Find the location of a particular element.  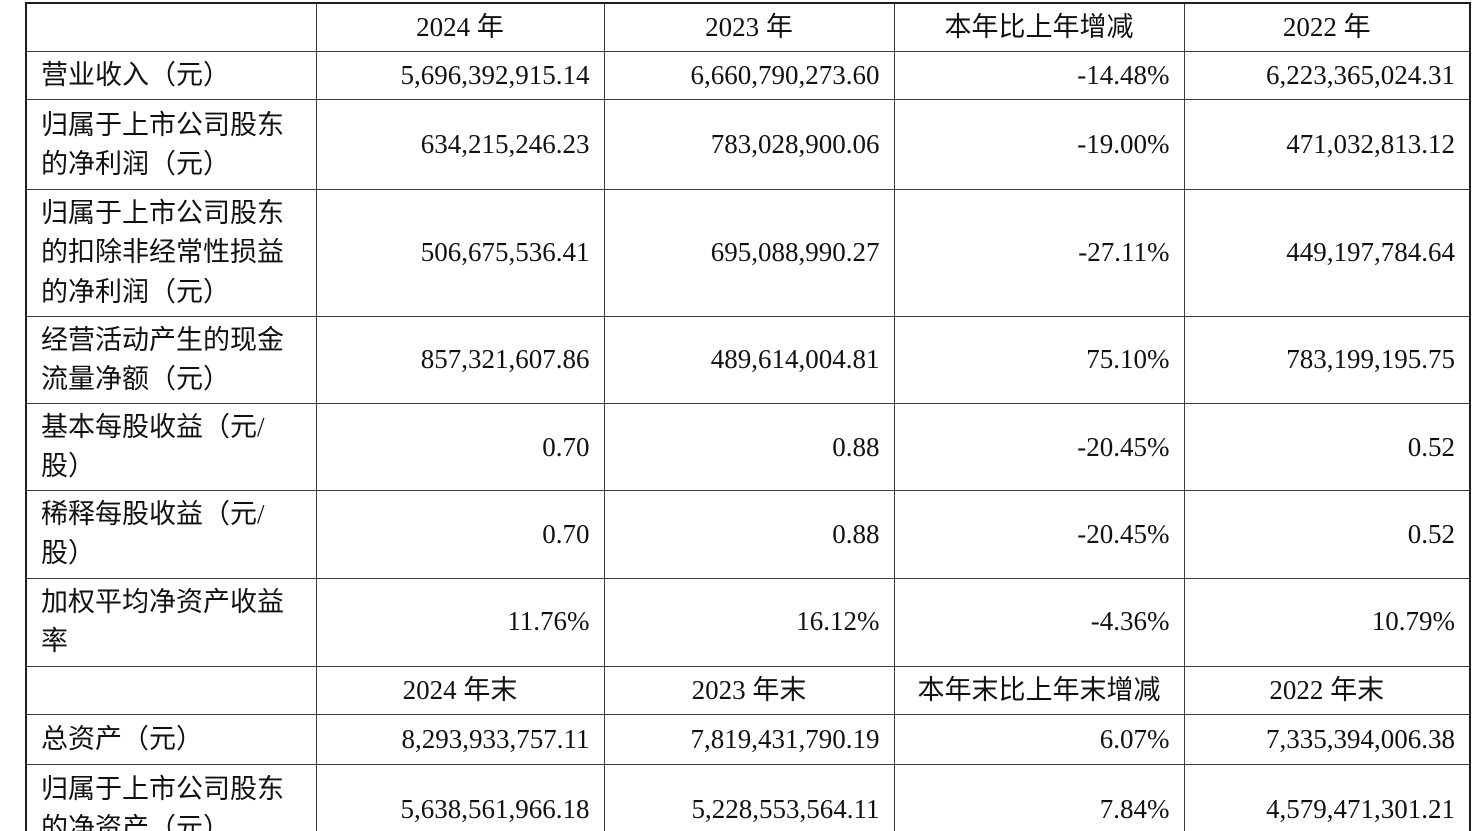

row-label: 归属于上市公司股东 的扣除非经常性损益 的净利润（元） is located at coordinates (171, 253).